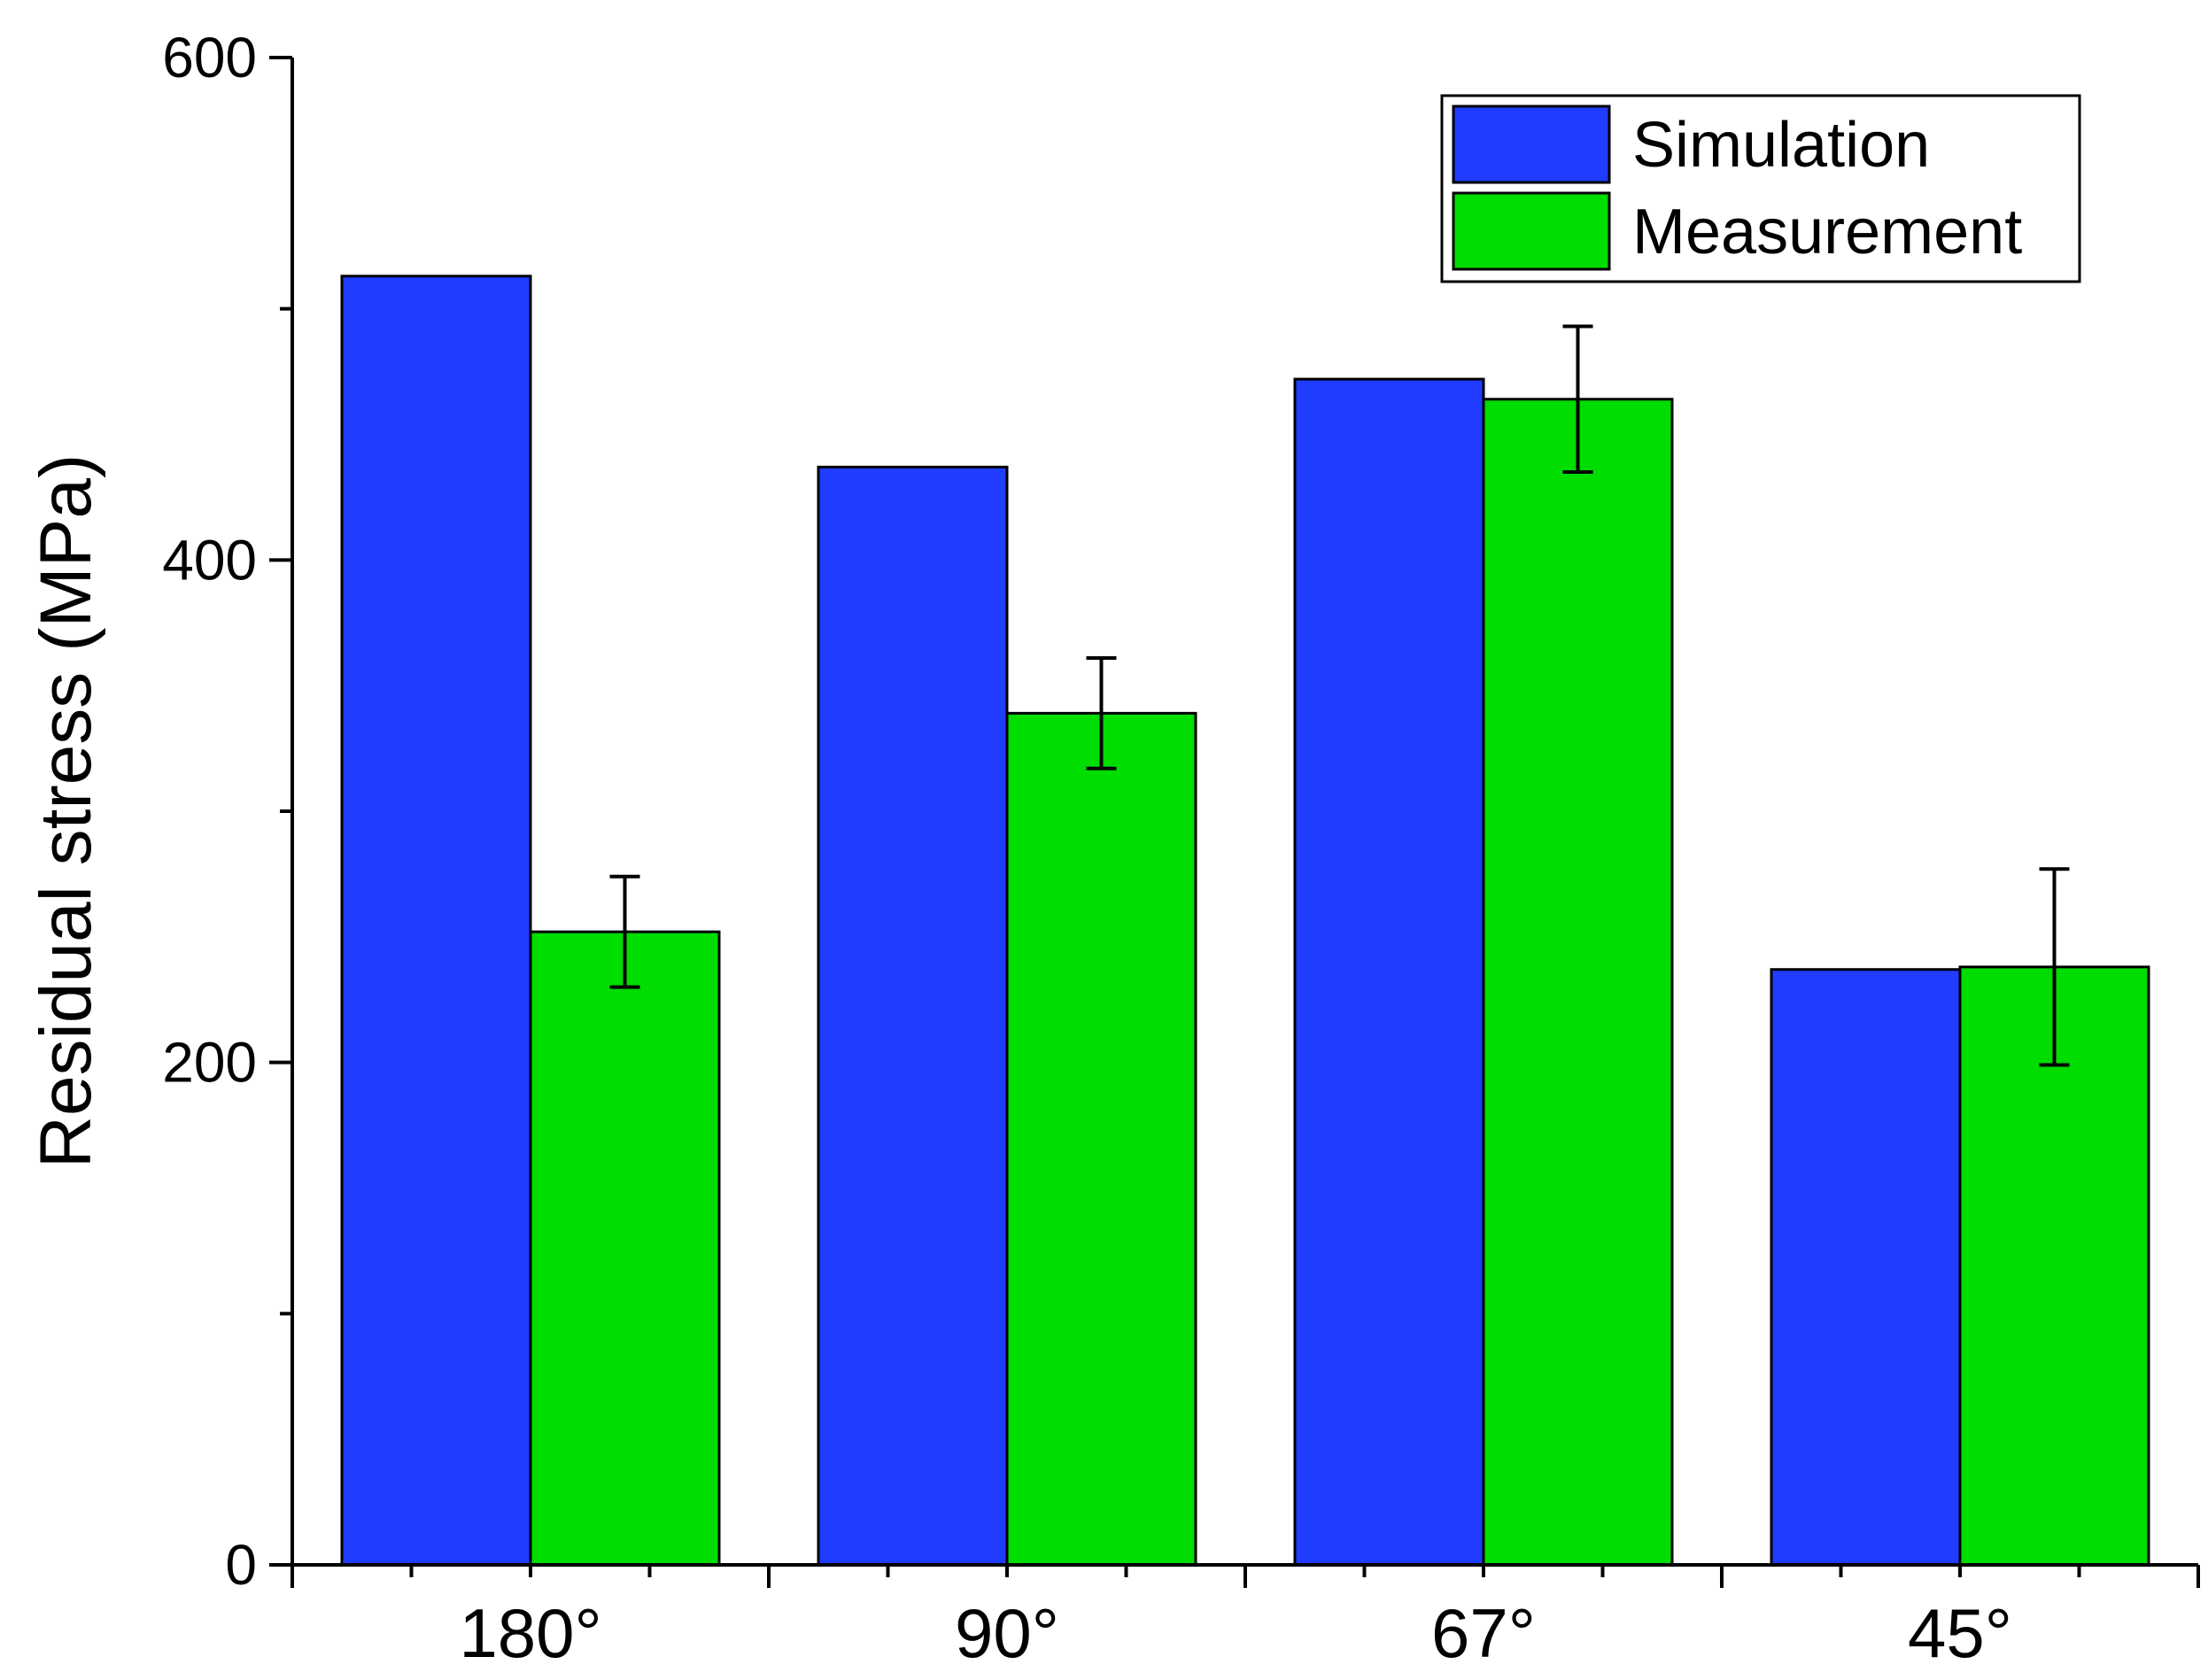 The image size is (2208, 1680). What do you see at coordinates (1245, 1618) in the screenshot?
I see `x-ticks: 180° 90° 67° 45°` at bounding box center [1245, 1618].